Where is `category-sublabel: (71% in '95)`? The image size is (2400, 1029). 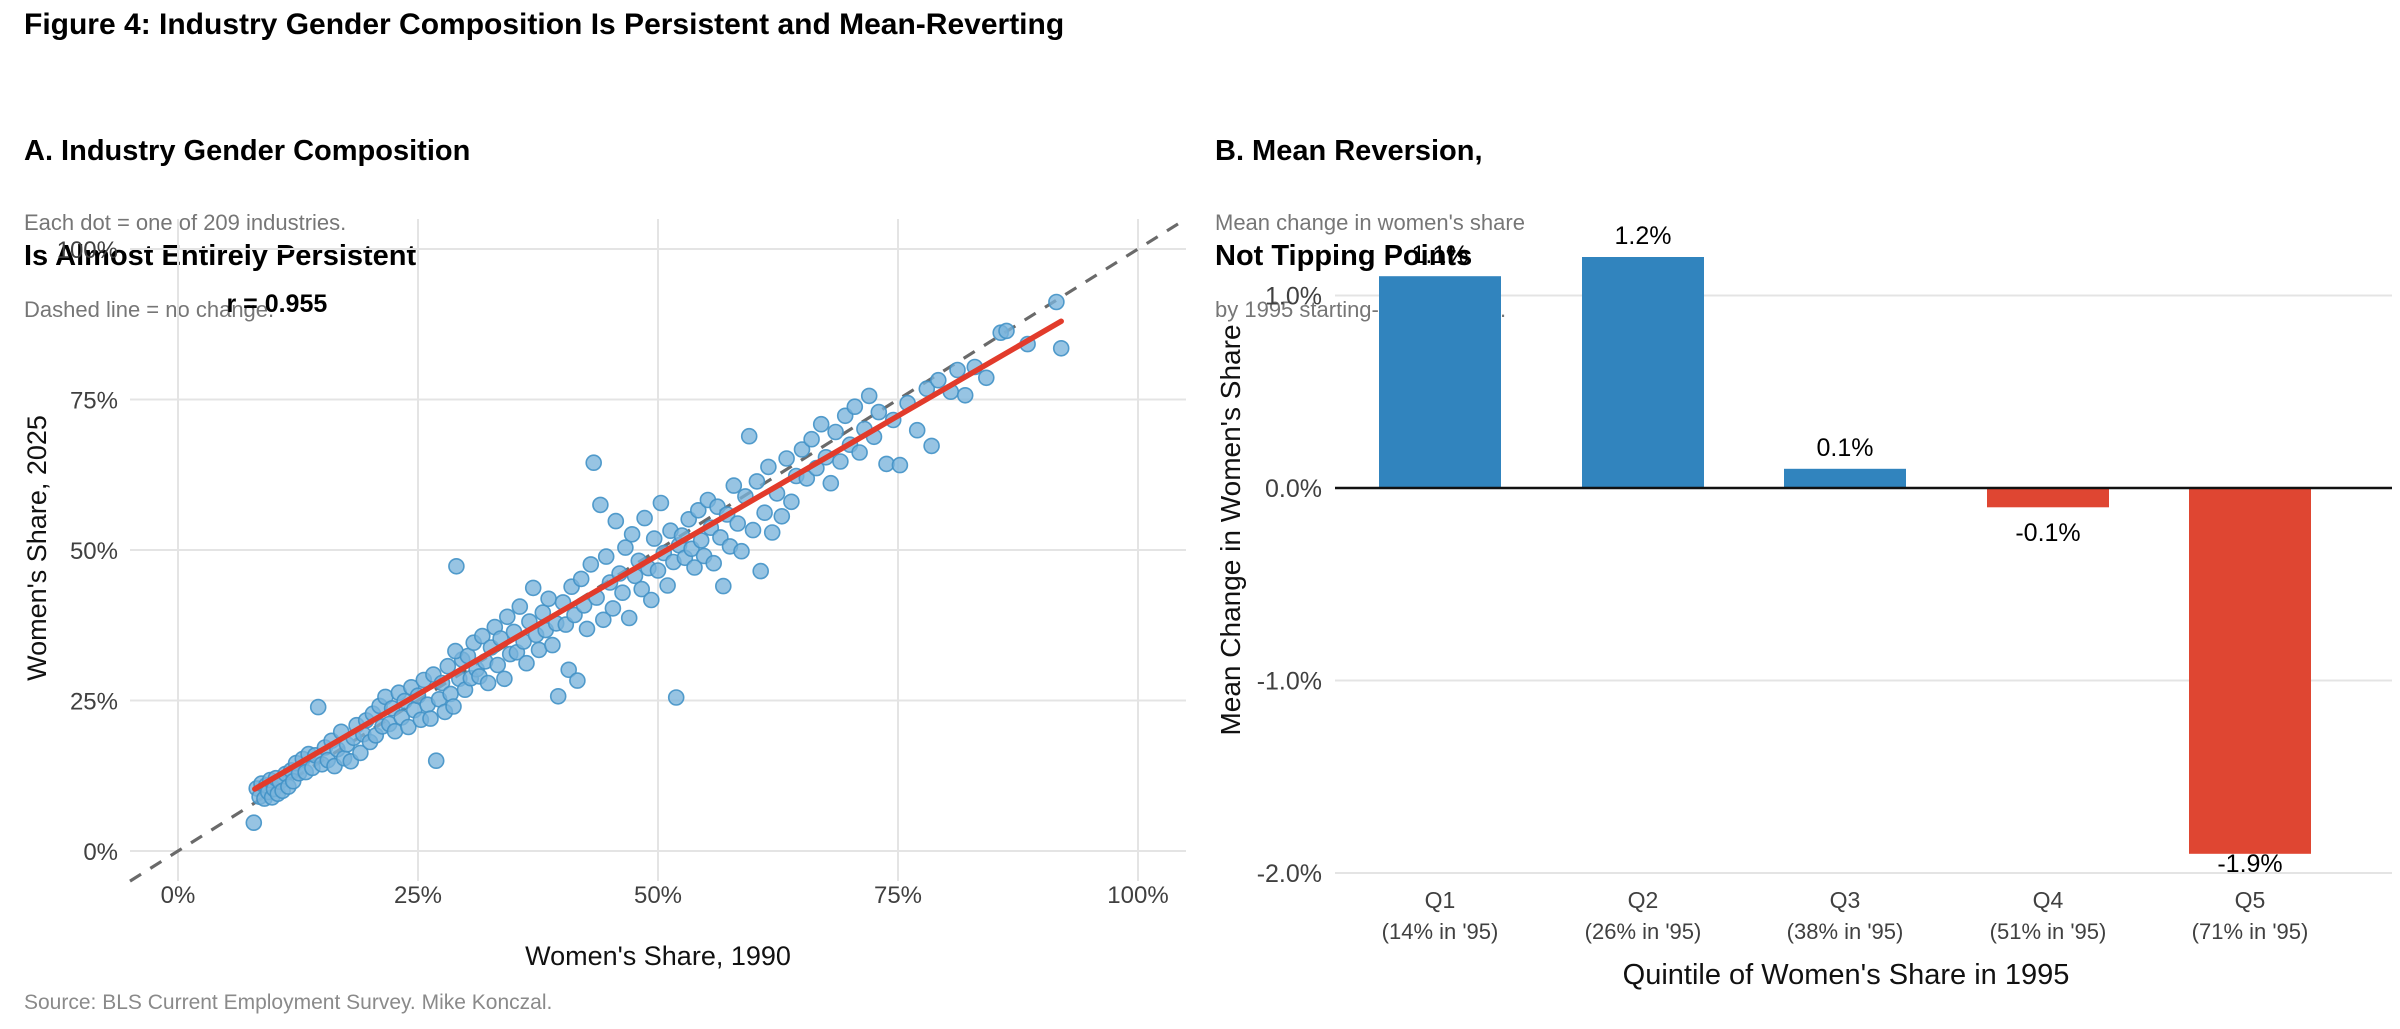
category-sublabel: (71% in '95) is located at coordinates (2250, 931).